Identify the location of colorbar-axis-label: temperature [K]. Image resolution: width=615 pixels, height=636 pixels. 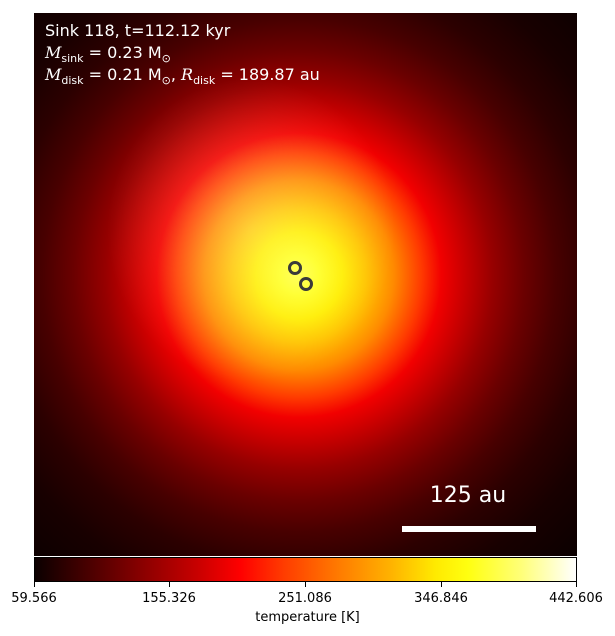
(307, 617).